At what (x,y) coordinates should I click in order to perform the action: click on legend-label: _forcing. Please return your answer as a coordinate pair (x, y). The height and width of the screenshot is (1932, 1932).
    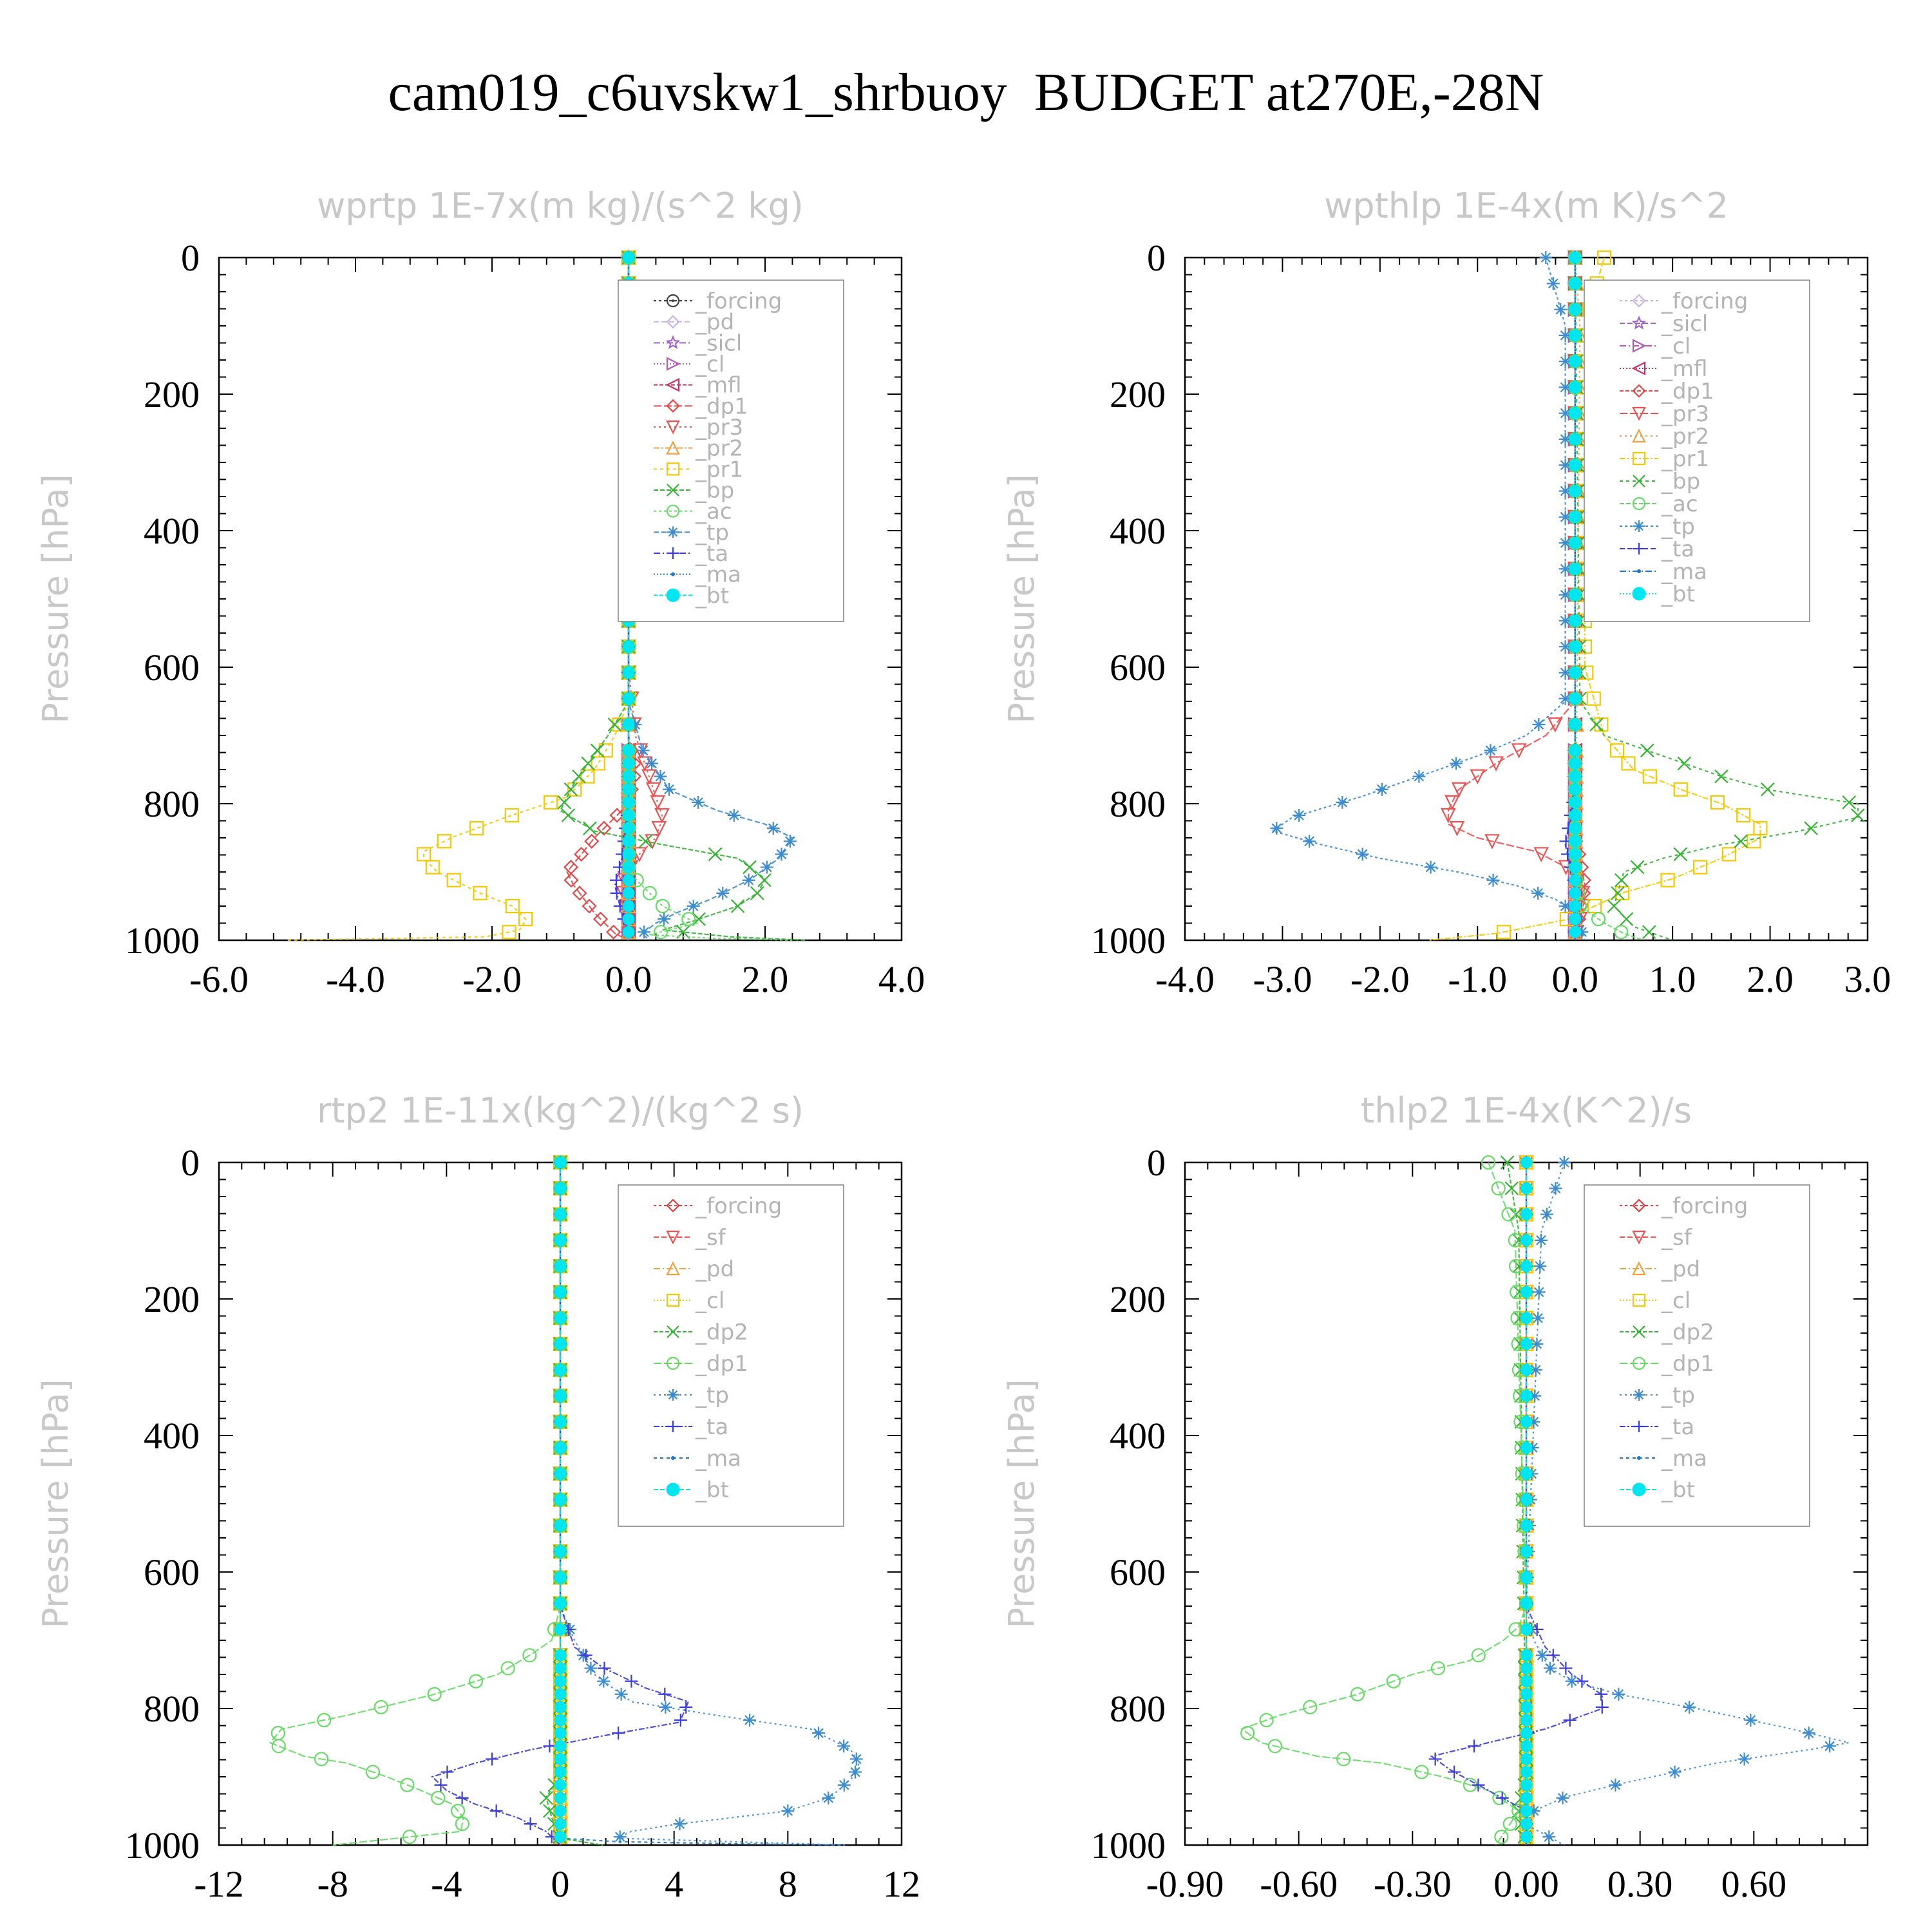
    Looking at the image, I should click on (739, 301).